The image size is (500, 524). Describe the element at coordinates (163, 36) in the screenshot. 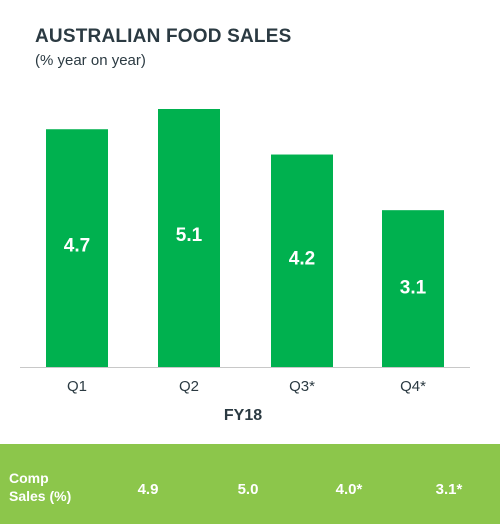

I see `chart-title: AUSTRALIAN FOOD SALES` at that location.